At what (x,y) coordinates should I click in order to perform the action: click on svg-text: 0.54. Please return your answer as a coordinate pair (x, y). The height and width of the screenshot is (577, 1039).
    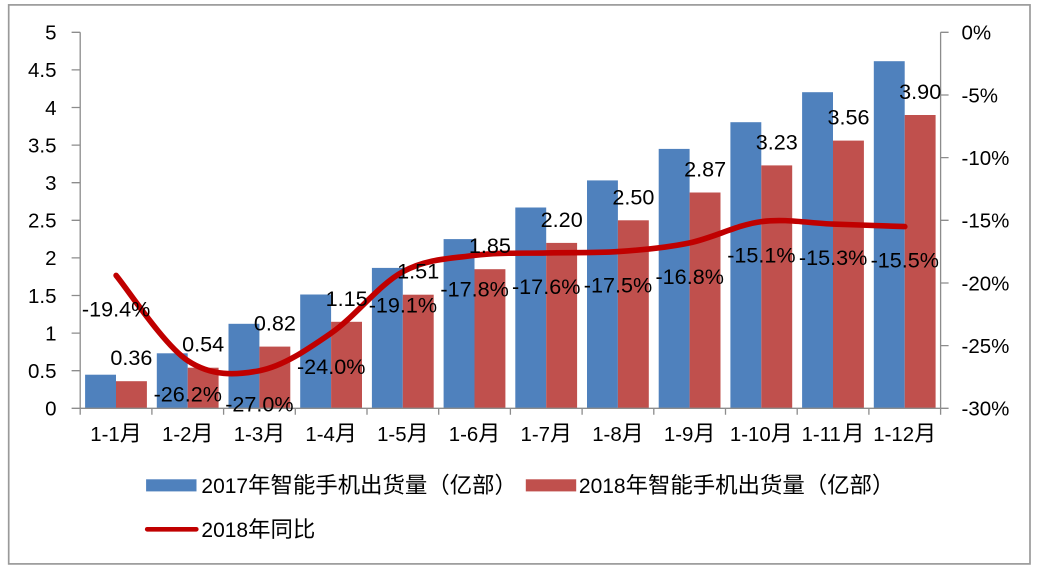
    Looking at the image, I should click on (203, 344).